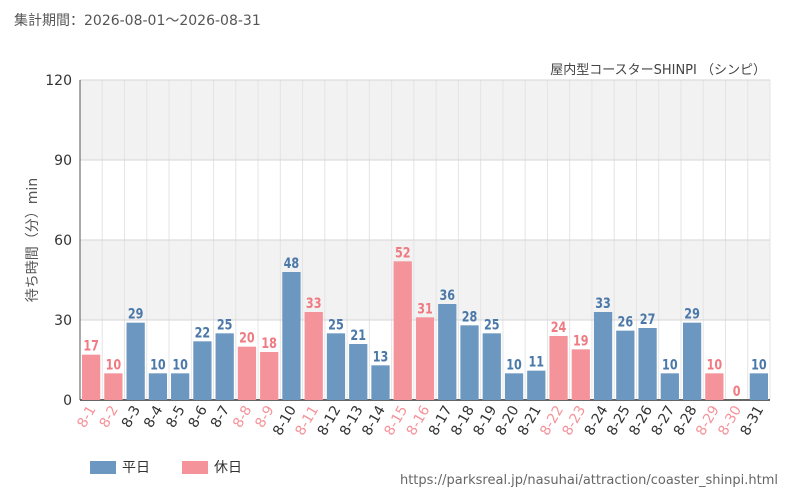 The width and height of the screenshot is (800, 500). What do you see at coordinates (166, 467) in the screenshot?
I see `legend: 平日 休日` at bounding box center [166, 467].